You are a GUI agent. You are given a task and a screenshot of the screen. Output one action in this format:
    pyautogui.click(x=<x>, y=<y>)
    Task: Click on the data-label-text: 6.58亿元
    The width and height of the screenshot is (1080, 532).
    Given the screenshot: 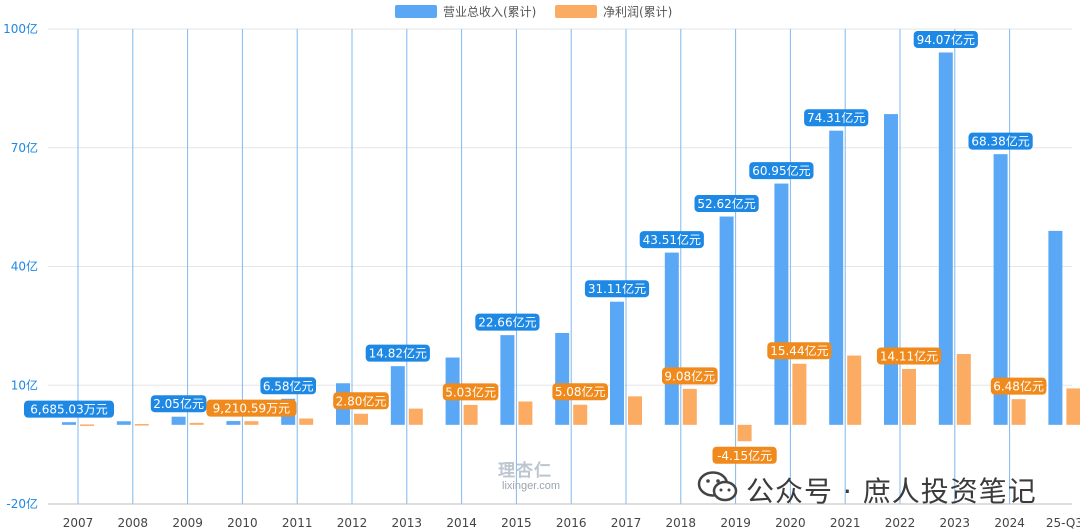 What is the action you would take?
    pyautogui.click(x=288, y=385)
    